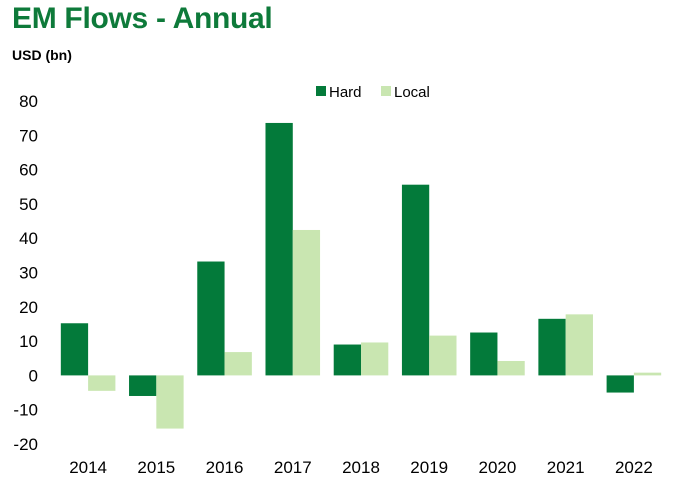 The width and height of the screenshot is (682, 484). I want to click on y-axis-ticks: 80 70 60 50 40 30 20 10 0 -10 -20, so click(25, 273).